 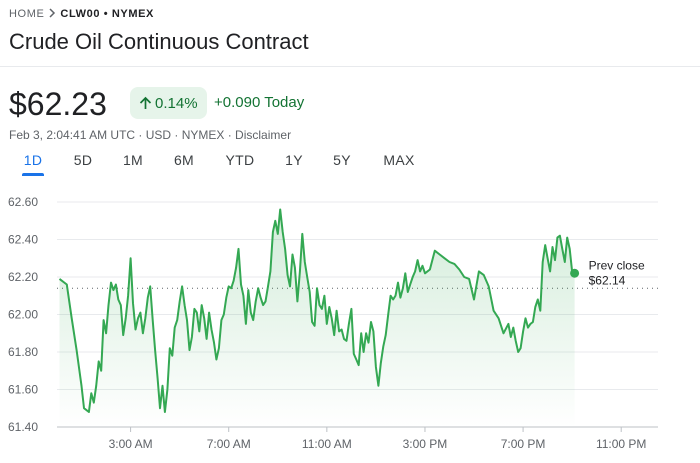 I want to click on change-today: +0.090 Today, so click(x=259, y=102).